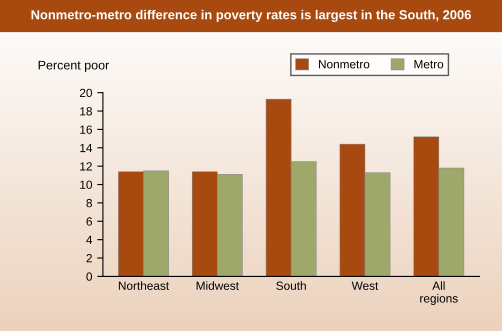 The height and width of the screenshot is (331, 502). Describe the element at coordinates (86, 148) in the screenshot. I see `y-tick-label: 14` at that location.